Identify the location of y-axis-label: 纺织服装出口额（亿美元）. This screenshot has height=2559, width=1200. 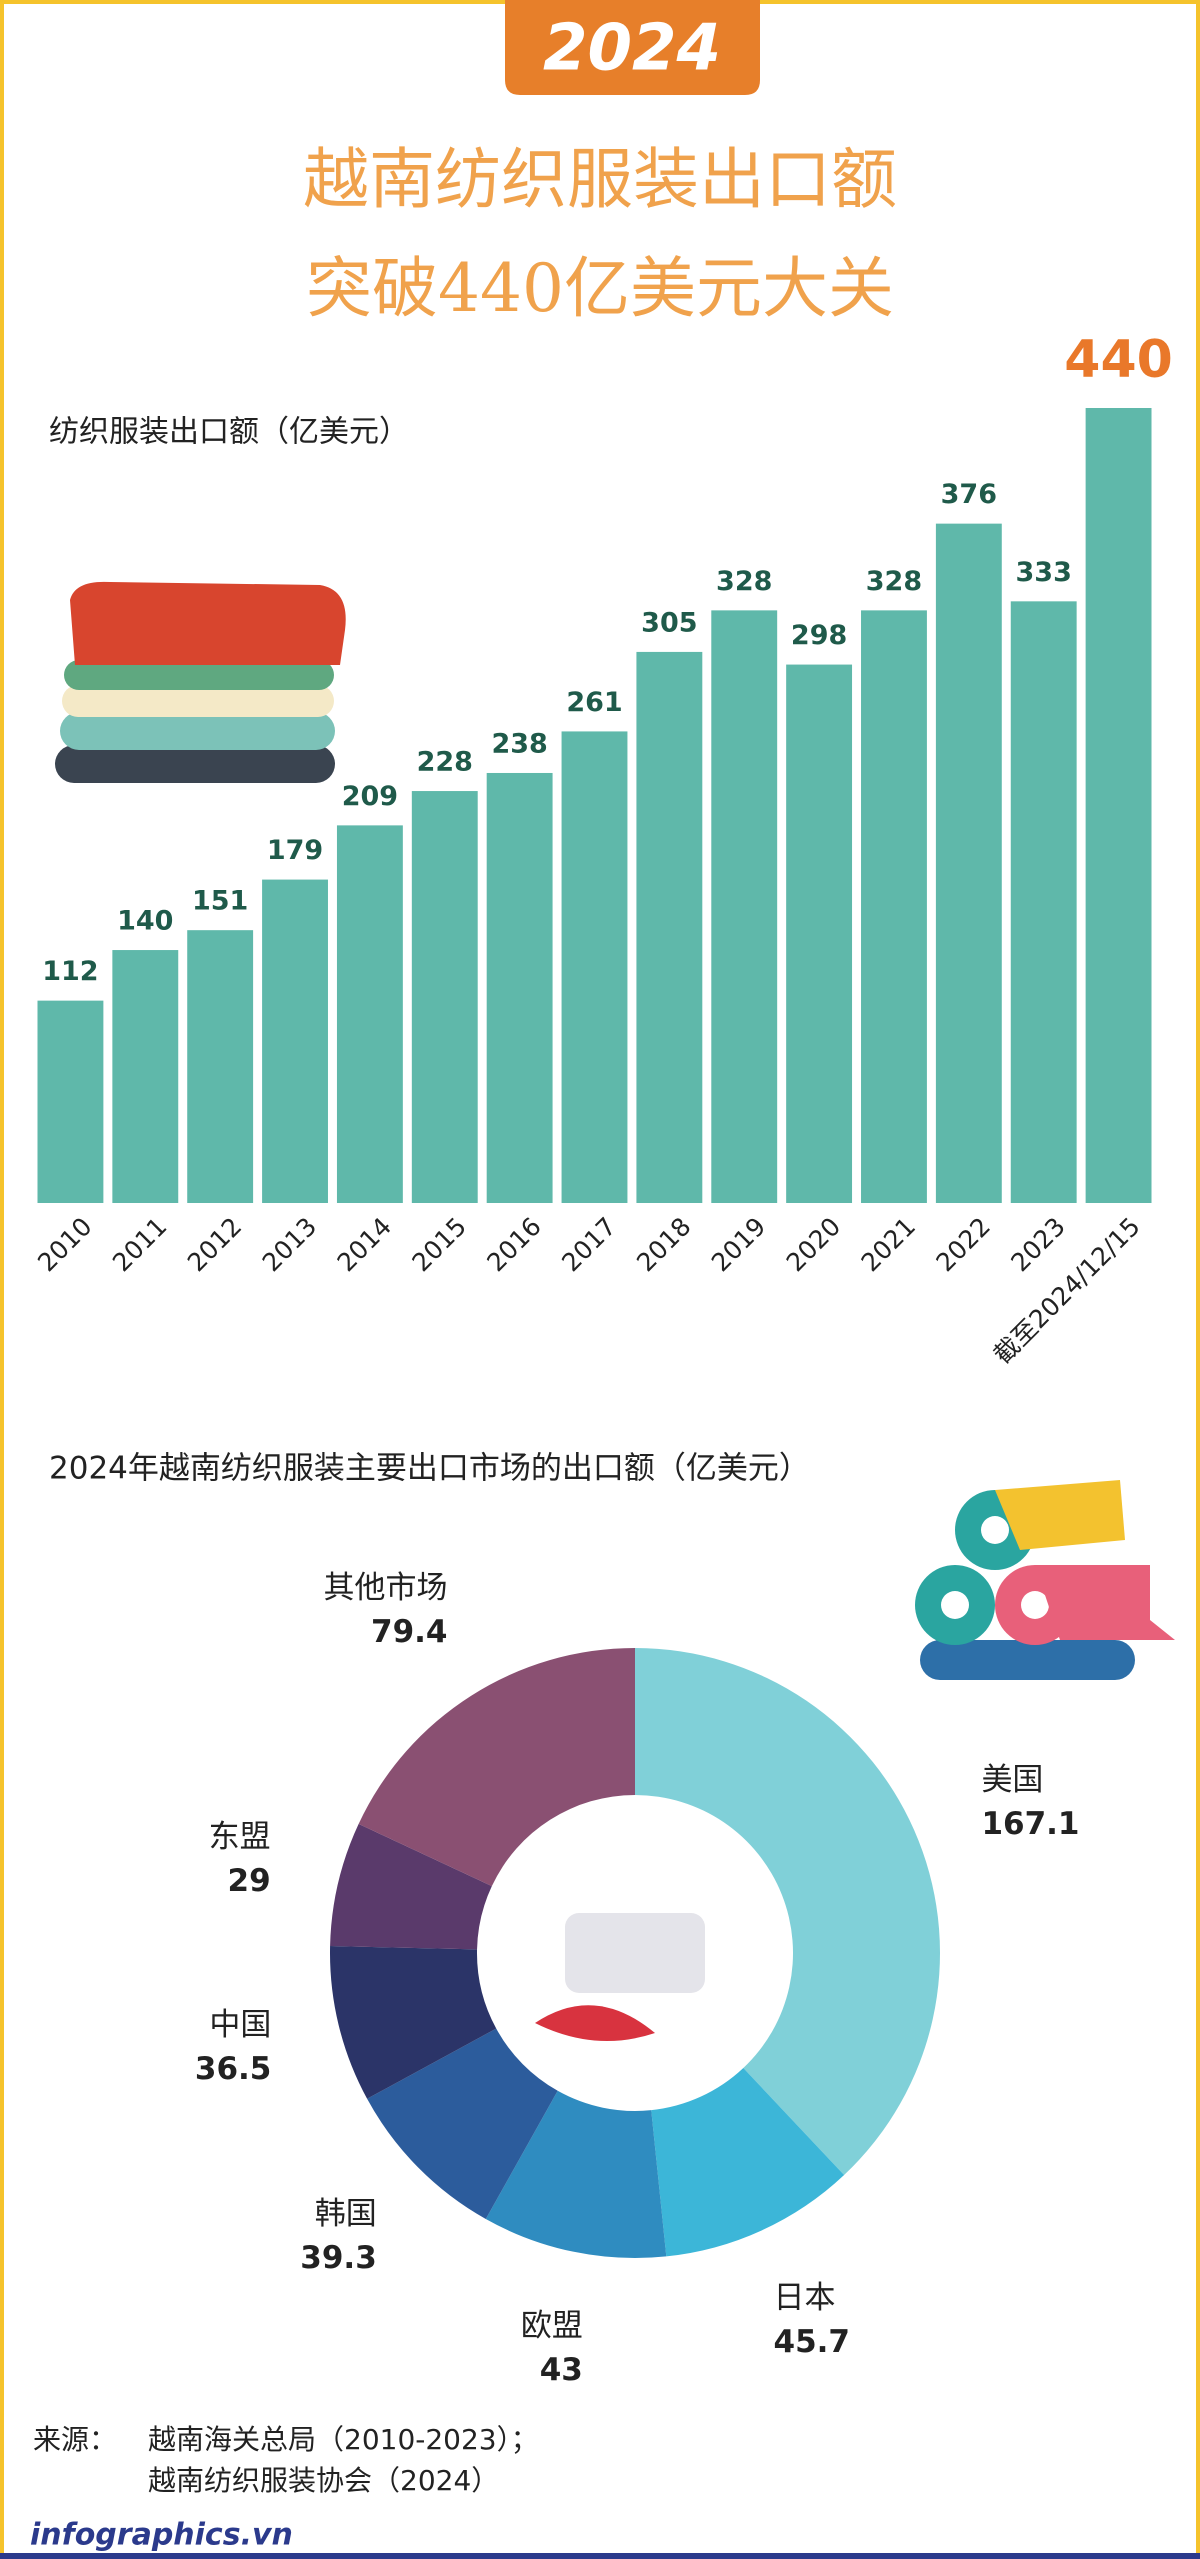
(229, 432).